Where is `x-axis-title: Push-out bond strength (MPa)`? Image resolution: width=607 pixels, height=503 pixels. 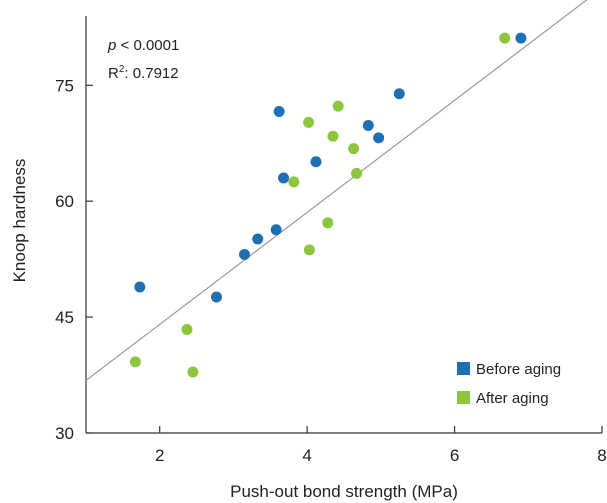 x-axis-title: Push-out bond strength (MPa) is located at coordinates (344, 491).